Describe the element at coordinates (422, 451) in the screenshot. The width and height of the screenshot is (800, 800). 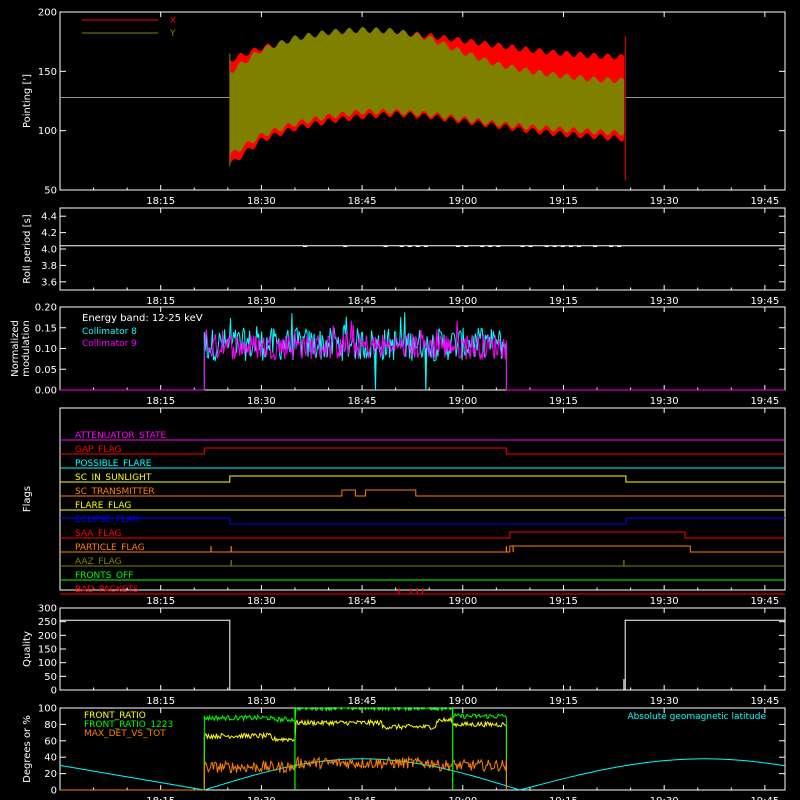
I see `flag-line-gap-flag` at that location.